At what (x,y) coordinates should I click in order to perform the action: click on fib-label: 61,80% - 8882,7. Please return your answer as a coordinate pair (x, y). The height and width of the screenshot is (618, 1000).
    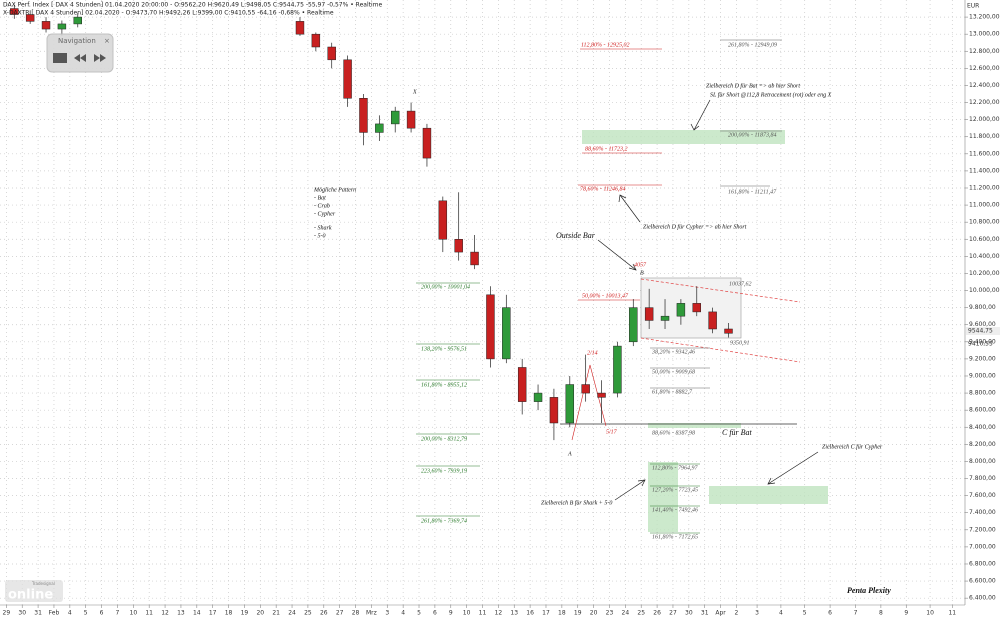
    Looking at the image, I should click on (672, 392).